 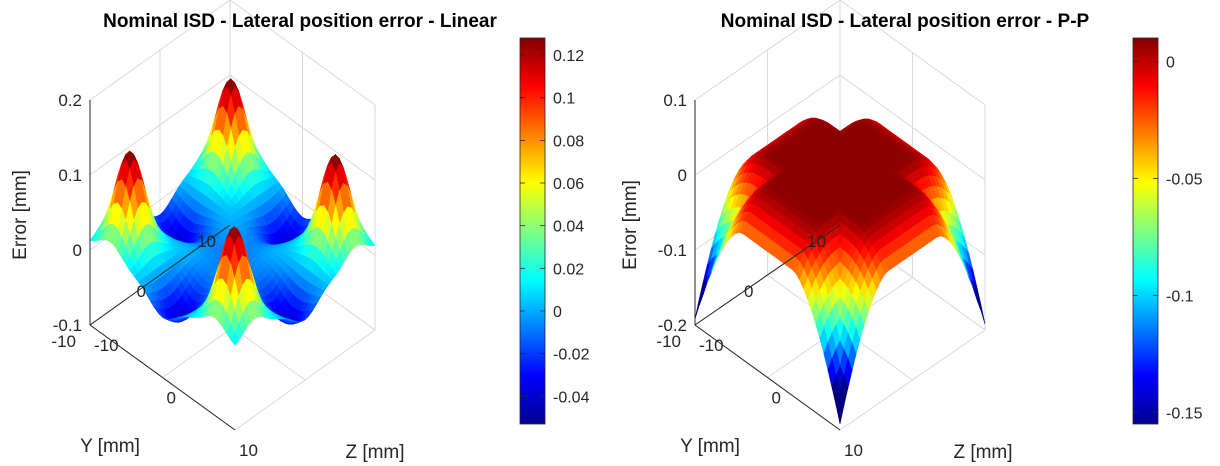 What do you see at coordinates (568, 56) in the screenshot?
I see `colorbar-tick-label: 0.12` at bounding box center [568, 56].